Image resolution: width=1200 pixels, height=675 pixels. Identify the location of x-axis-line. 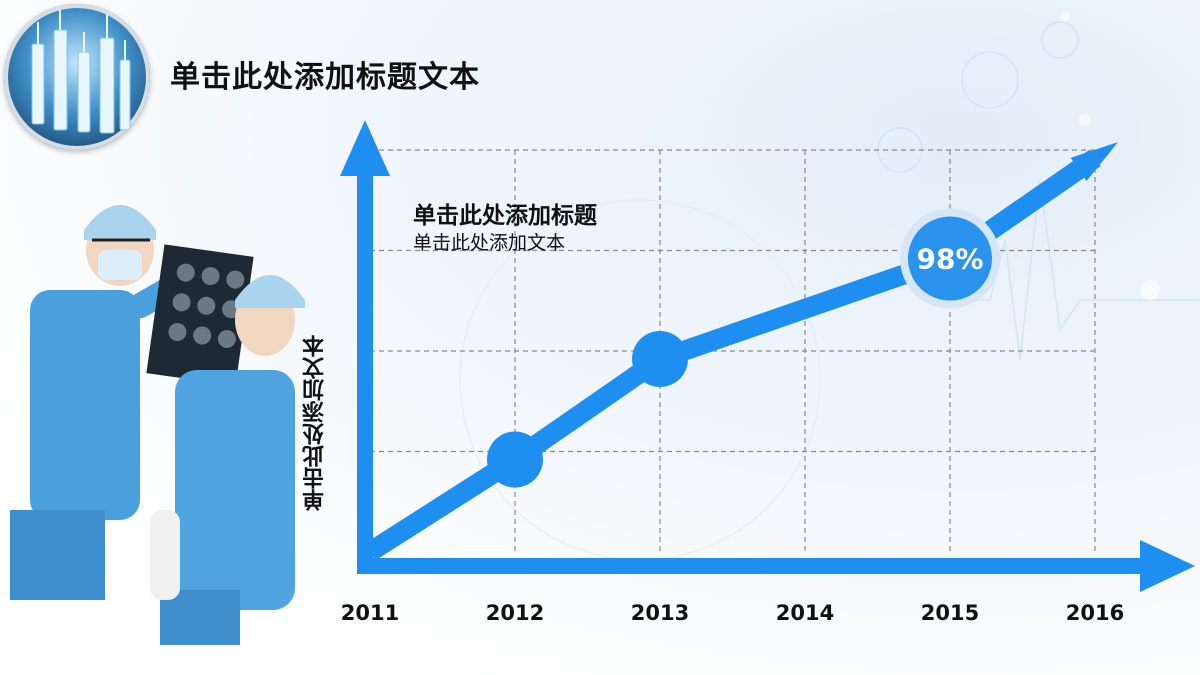
(757, 566).